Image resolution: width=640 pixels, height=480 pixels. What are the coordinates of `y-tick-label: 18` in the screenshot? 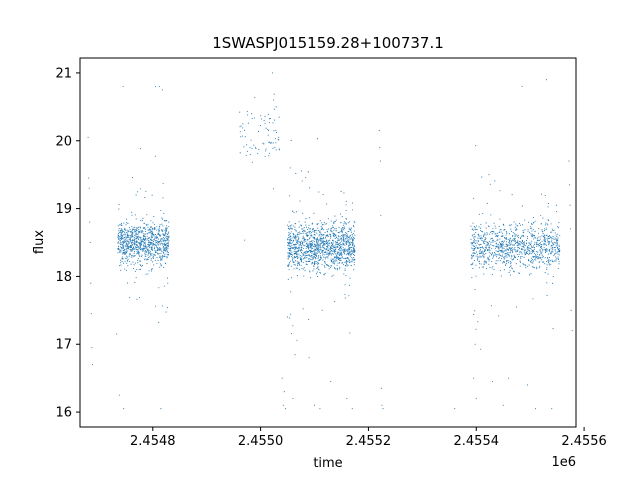 It's located at (63, 277).